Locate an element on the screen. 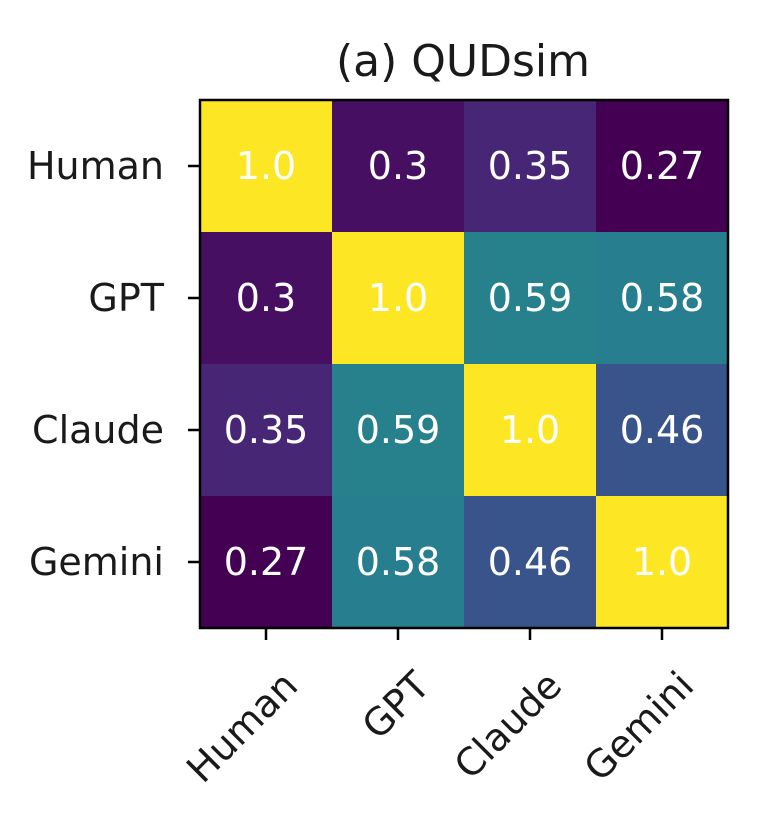  y-tick-label: Human is located at coordinates (95, 166).